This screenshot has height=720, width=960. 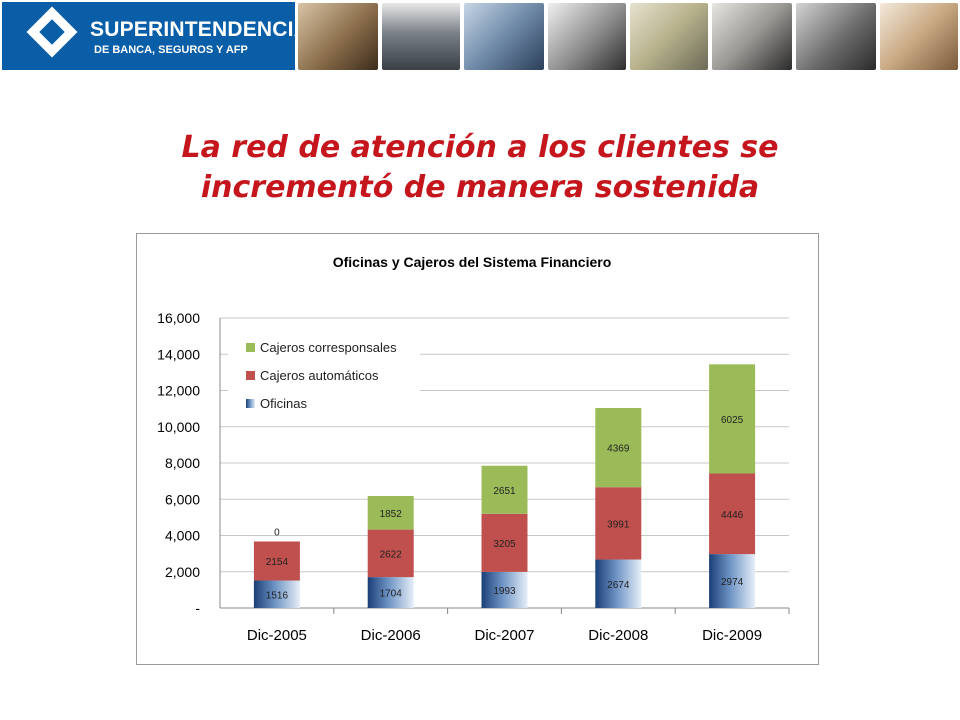 What do you see at coordinates (732, 635) in the screenshot?
I see `x-tick-label: Dic-2009` at bounding box center [732, 635].